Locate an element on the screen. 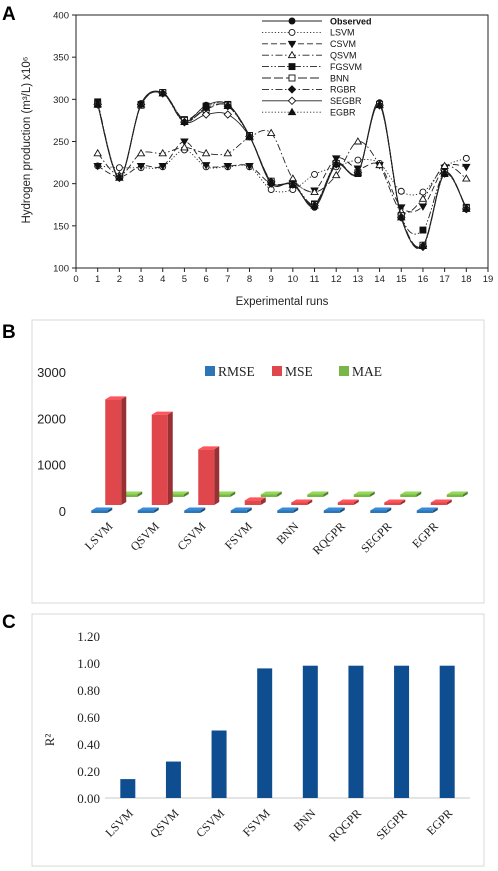 The width and height of the screenshot is (498, 871). chart-b-bar-rmse-csvm is located at coordinates (195, 510).